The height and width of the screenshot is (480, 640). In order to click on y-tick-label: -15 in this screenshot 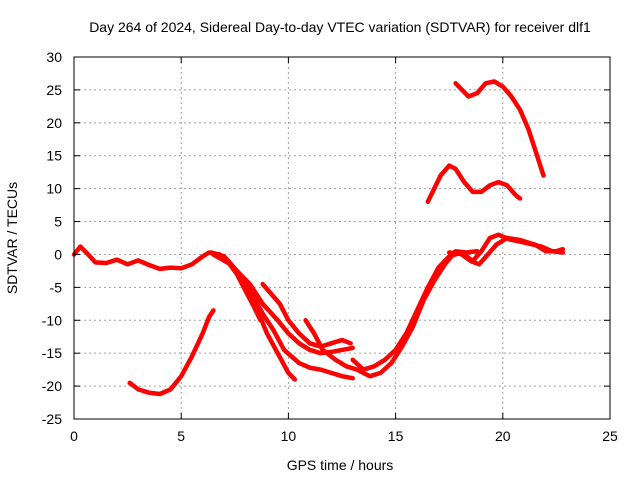, I will do `click(52, 353)`.